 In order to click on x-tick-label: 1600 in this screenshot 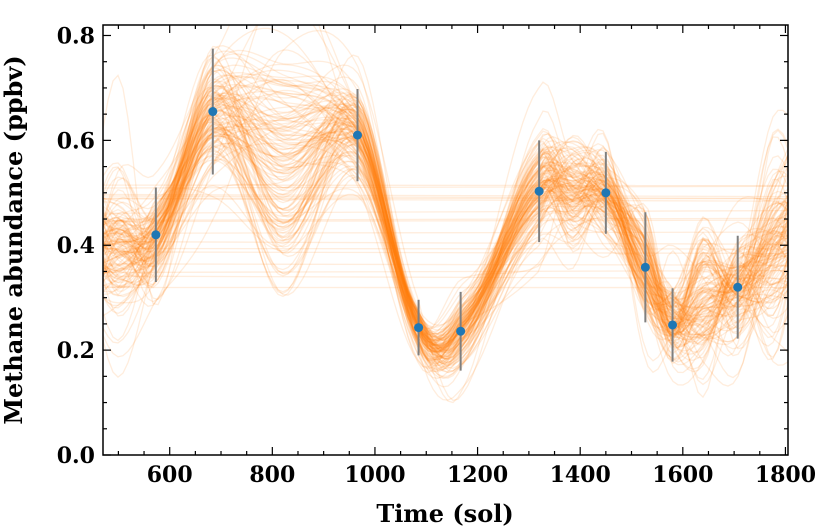, I will do `click(682, 475)`.